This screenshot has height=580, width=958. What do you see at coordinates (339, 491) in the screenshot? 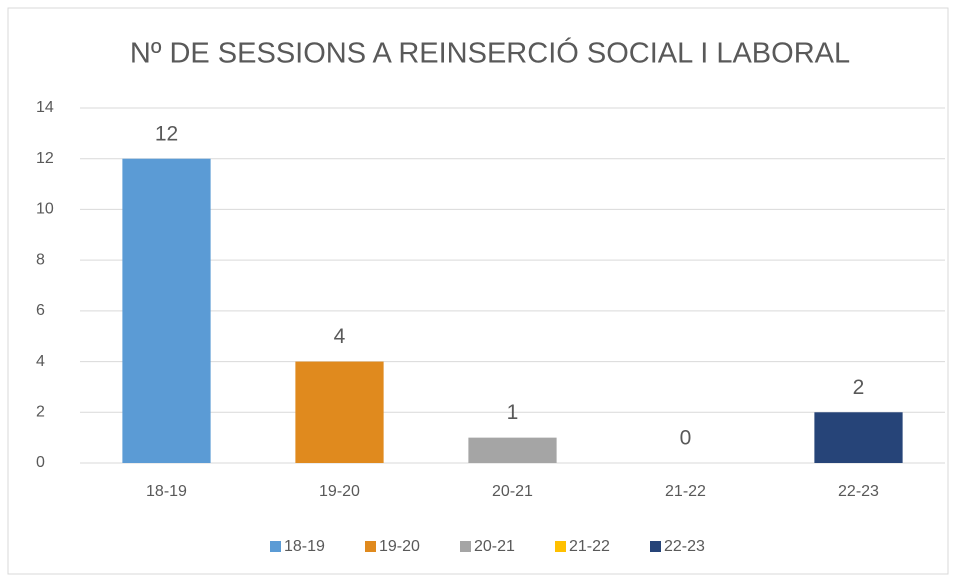
I see `x-tick-label: 19-20` at bounding box center [339, 491].